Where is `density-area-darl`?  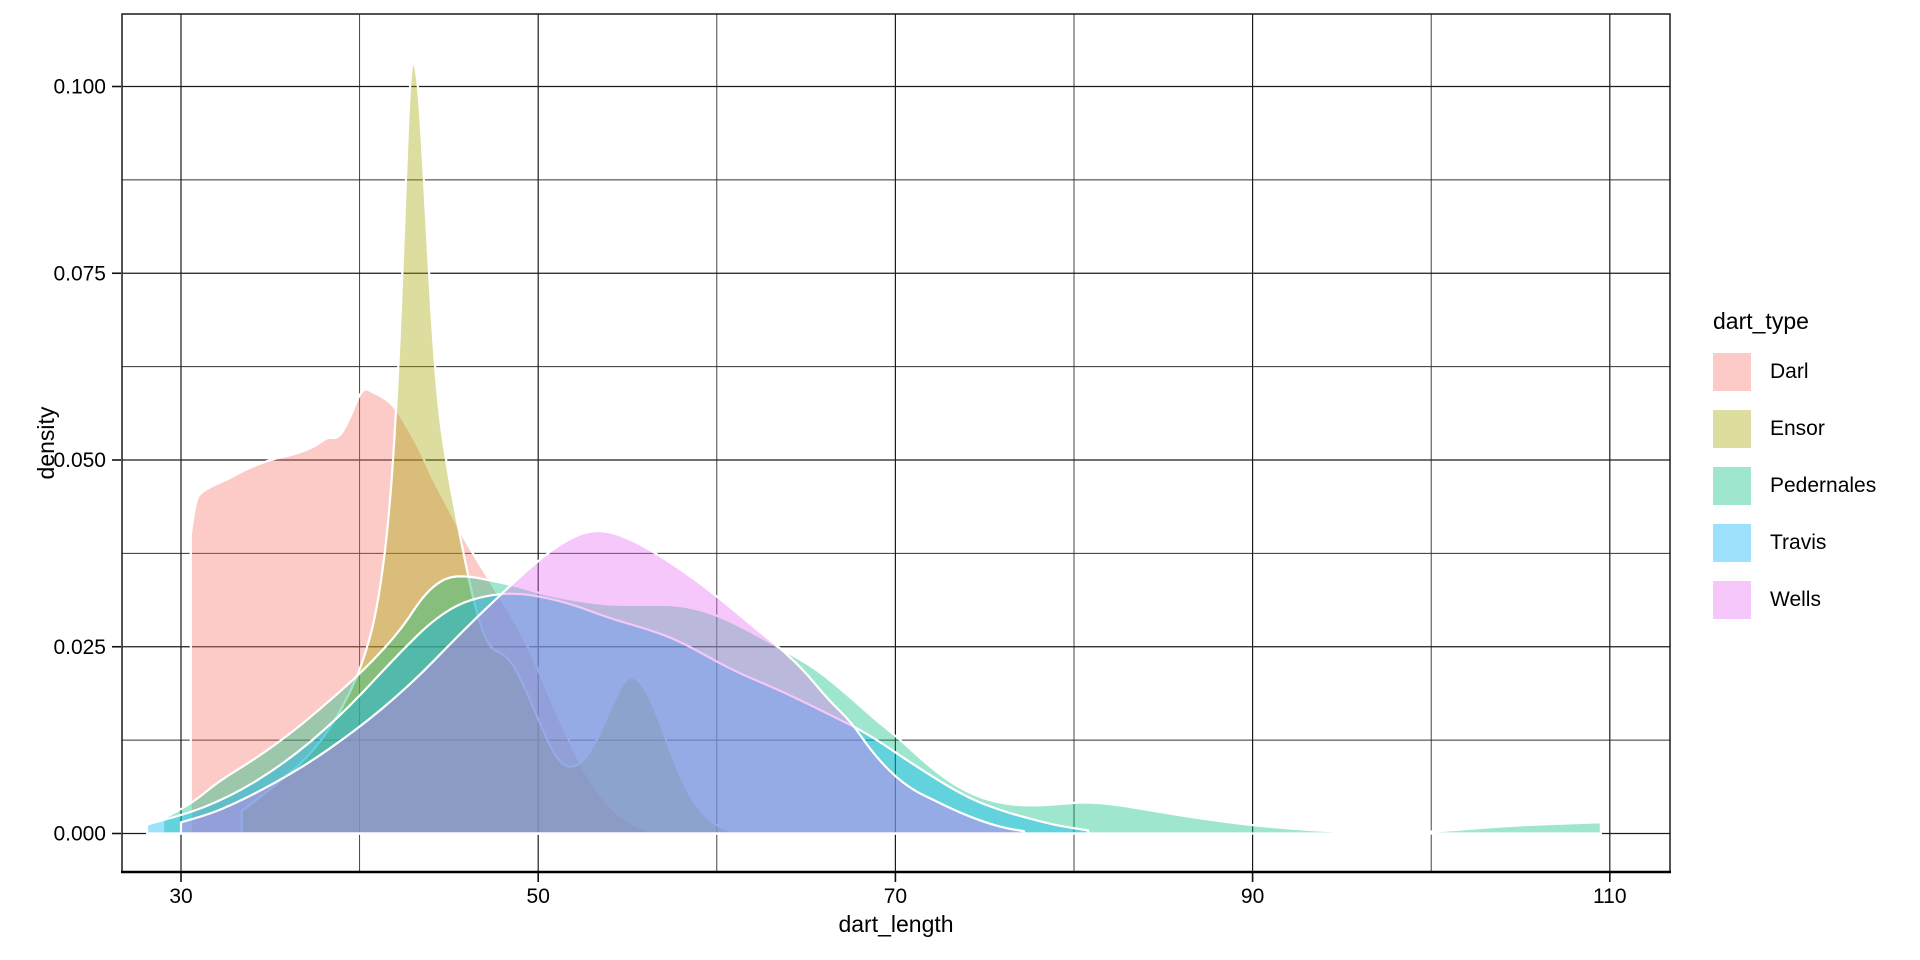 density-area-darl is located at coordinates (420, 611).